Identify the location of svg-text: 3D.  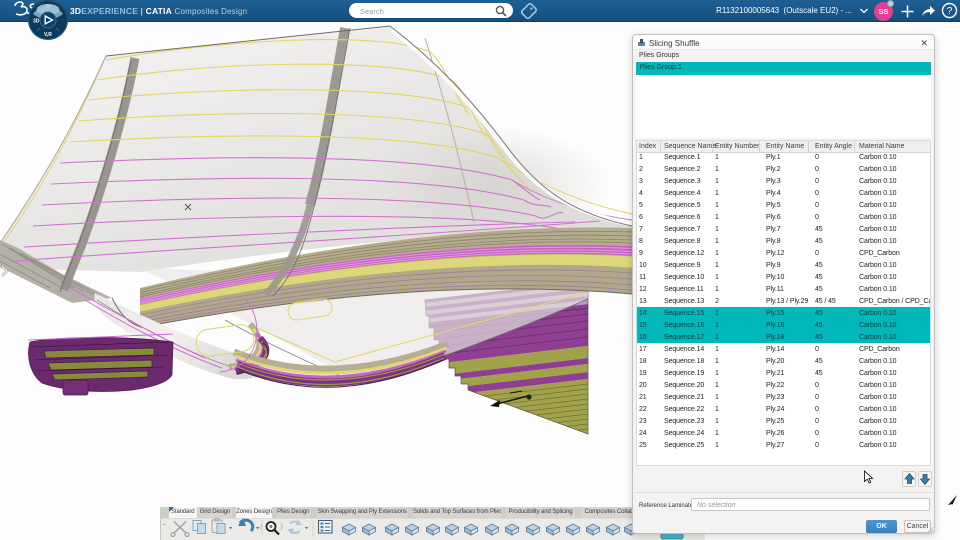
(36, 22).